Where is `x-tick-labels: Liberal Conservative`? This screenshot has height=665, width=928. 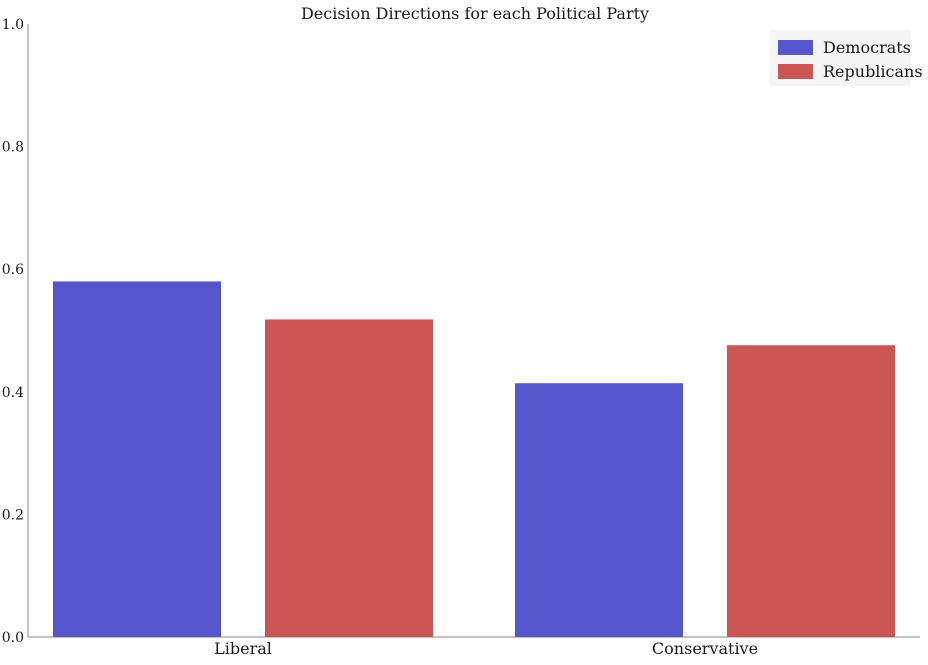
x-tick-labels: Liberal Conservative is located at coordinates (486, 648).